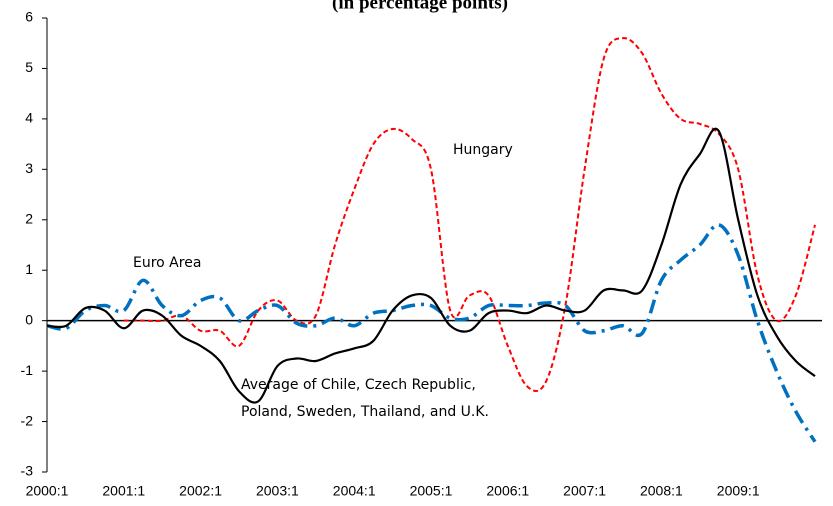 The height and width of the screenshot is (506, 833). What do you see at coordinates (507, 491) in the screenshot?
I see `x-tick-label: 2006:1` at bounding box center [507, 491].